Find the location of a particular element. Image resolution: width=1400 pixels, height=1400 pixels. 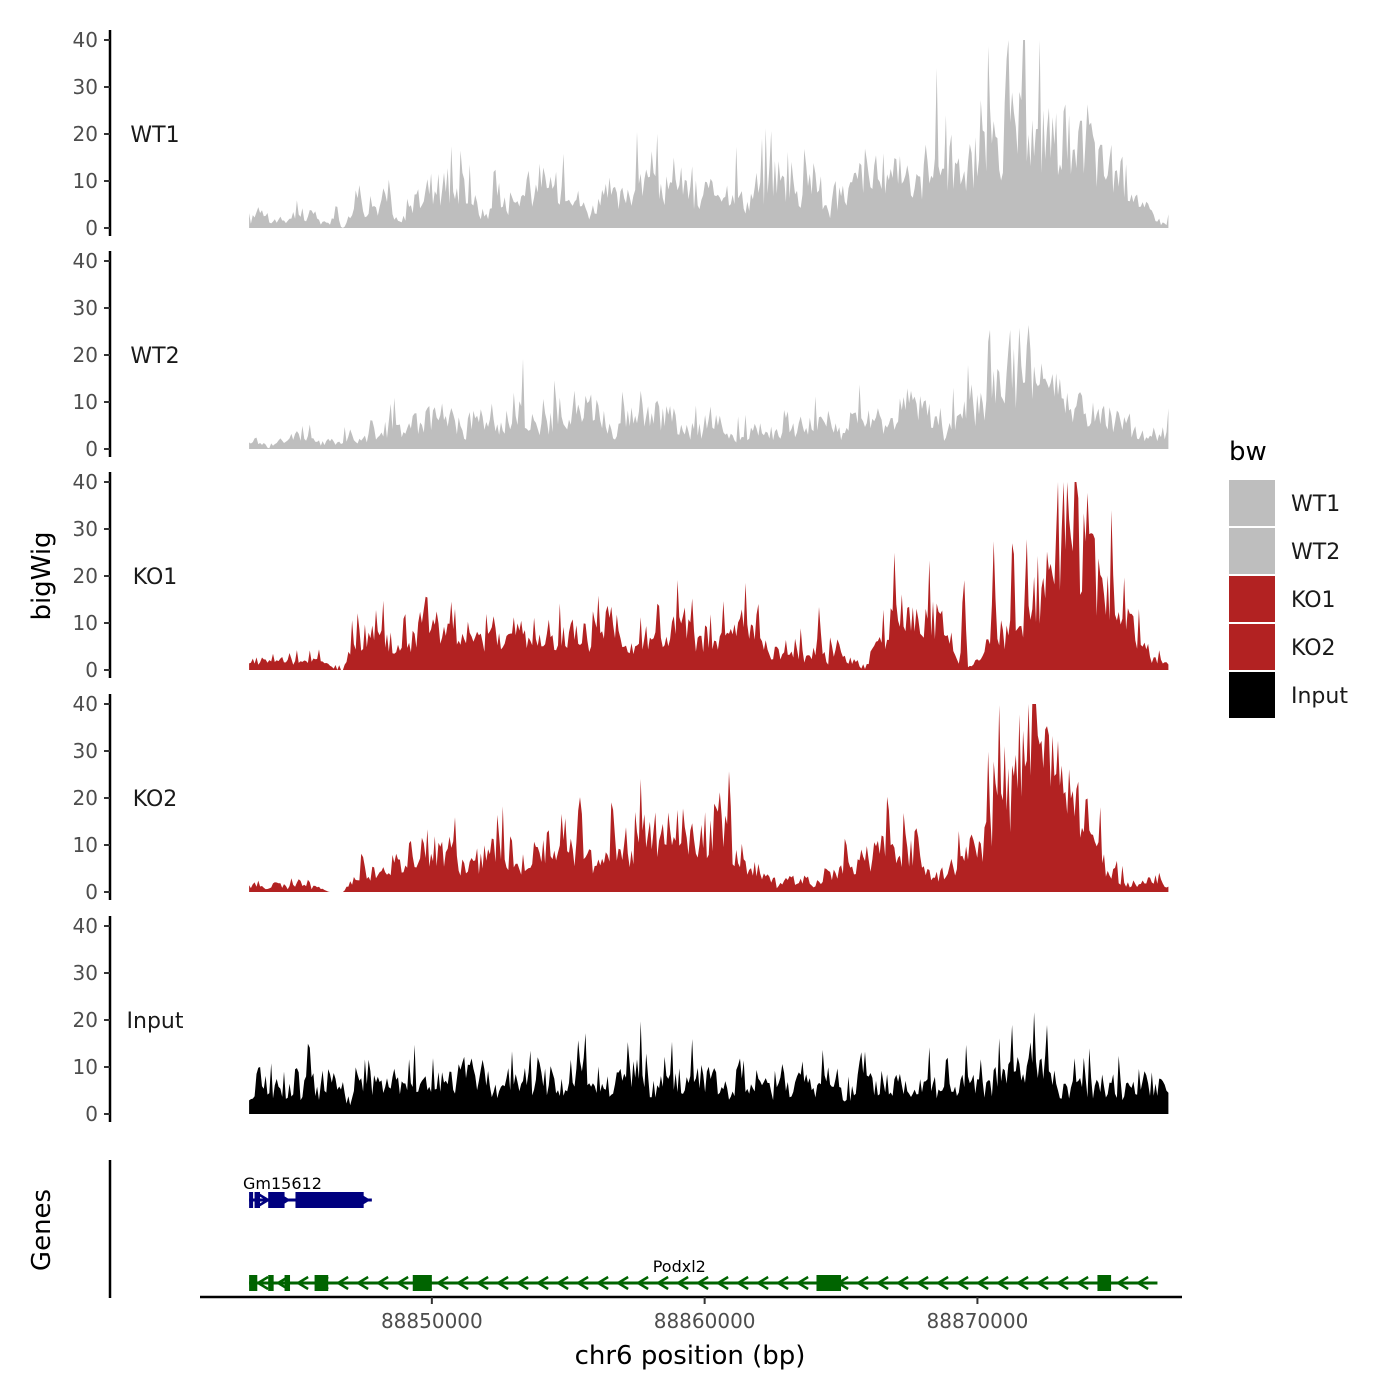

legend-label-wt2: WT2 is located at coordinates (1315, 552).